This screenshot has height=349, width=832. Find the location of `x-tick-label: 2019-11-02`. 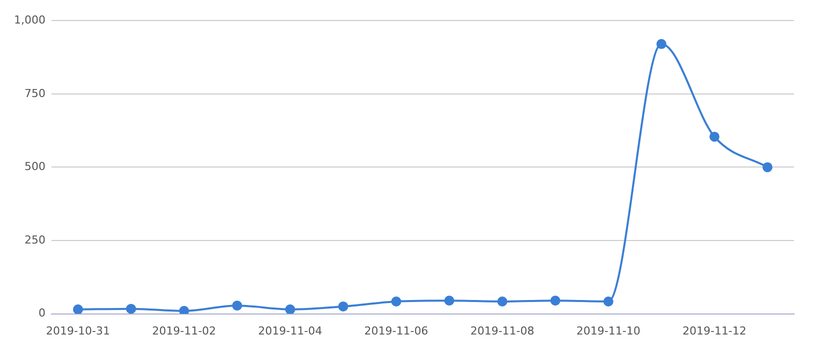

x-tick-label: 2019-11-02 is located at coordinates (184, 331).